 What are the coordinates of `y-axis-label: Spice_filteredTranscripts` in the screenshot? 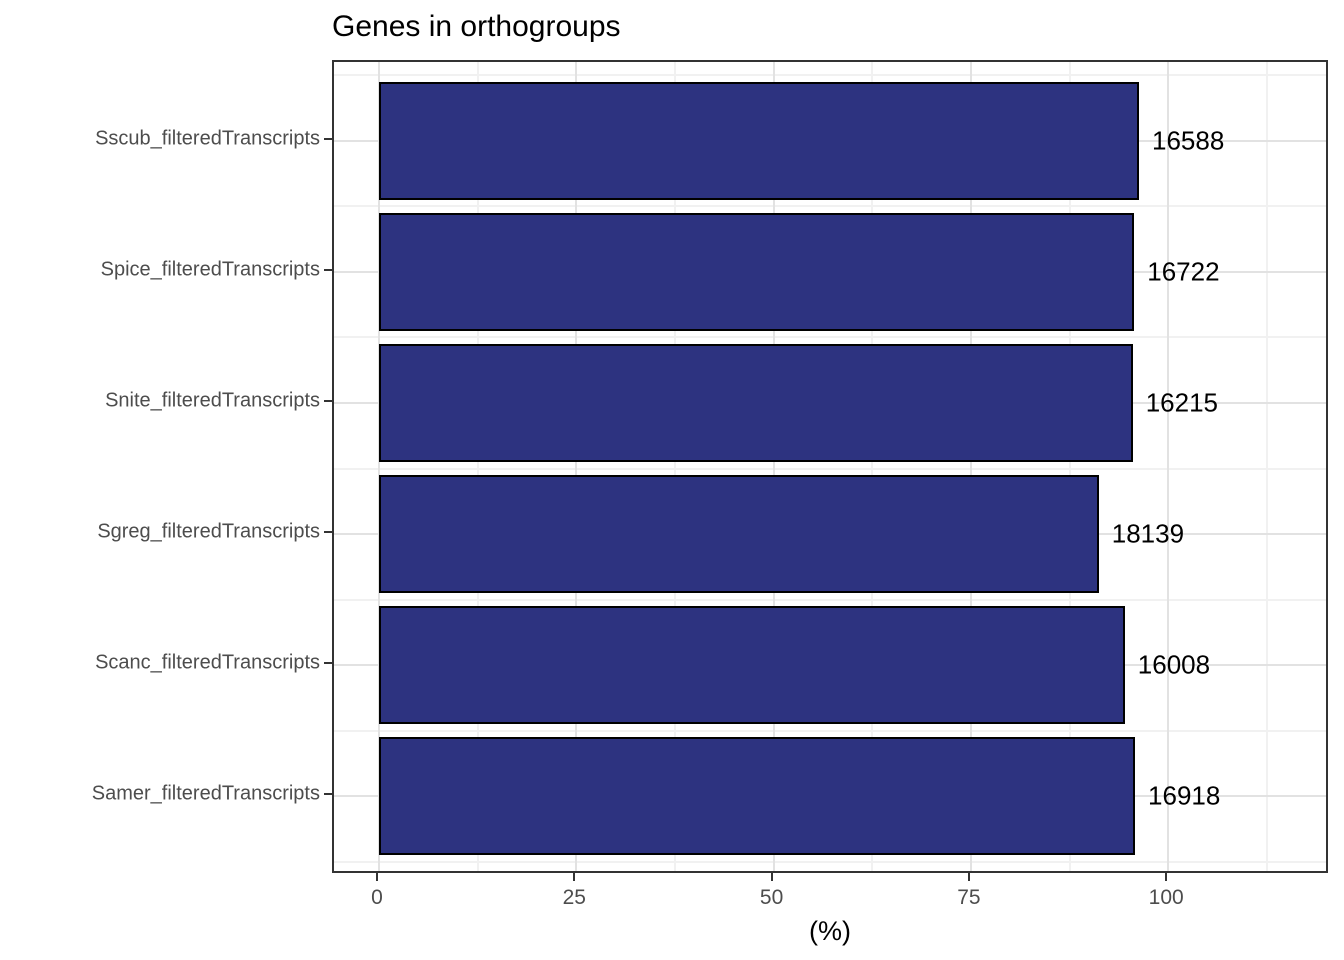 It's located at (210, 269).